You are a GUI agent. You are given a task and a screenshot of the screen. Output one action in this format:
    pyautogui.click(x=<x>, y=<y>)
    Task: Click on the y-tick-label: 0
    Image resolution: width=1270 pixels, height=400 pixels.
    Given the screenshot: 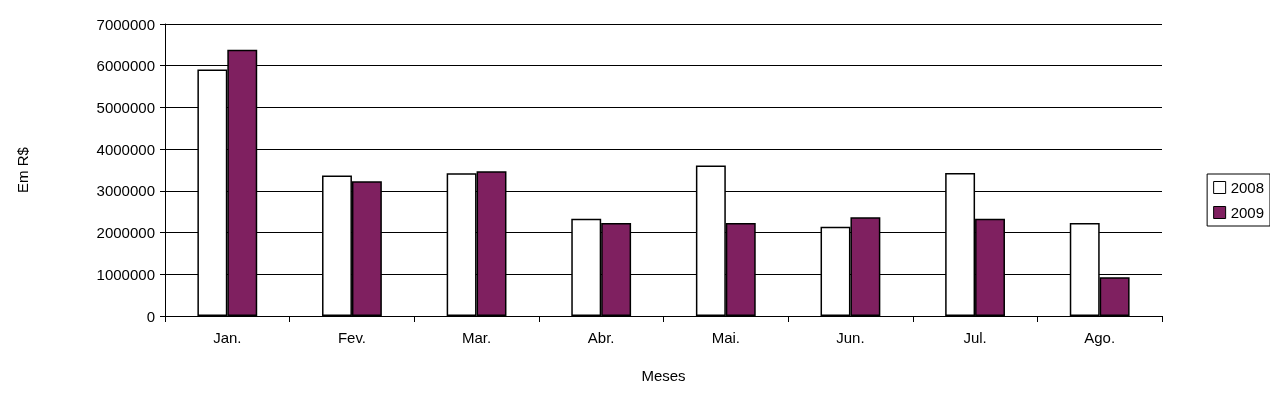 What is the action you would take?
    pyautogui.click(x=150, y=316)
    